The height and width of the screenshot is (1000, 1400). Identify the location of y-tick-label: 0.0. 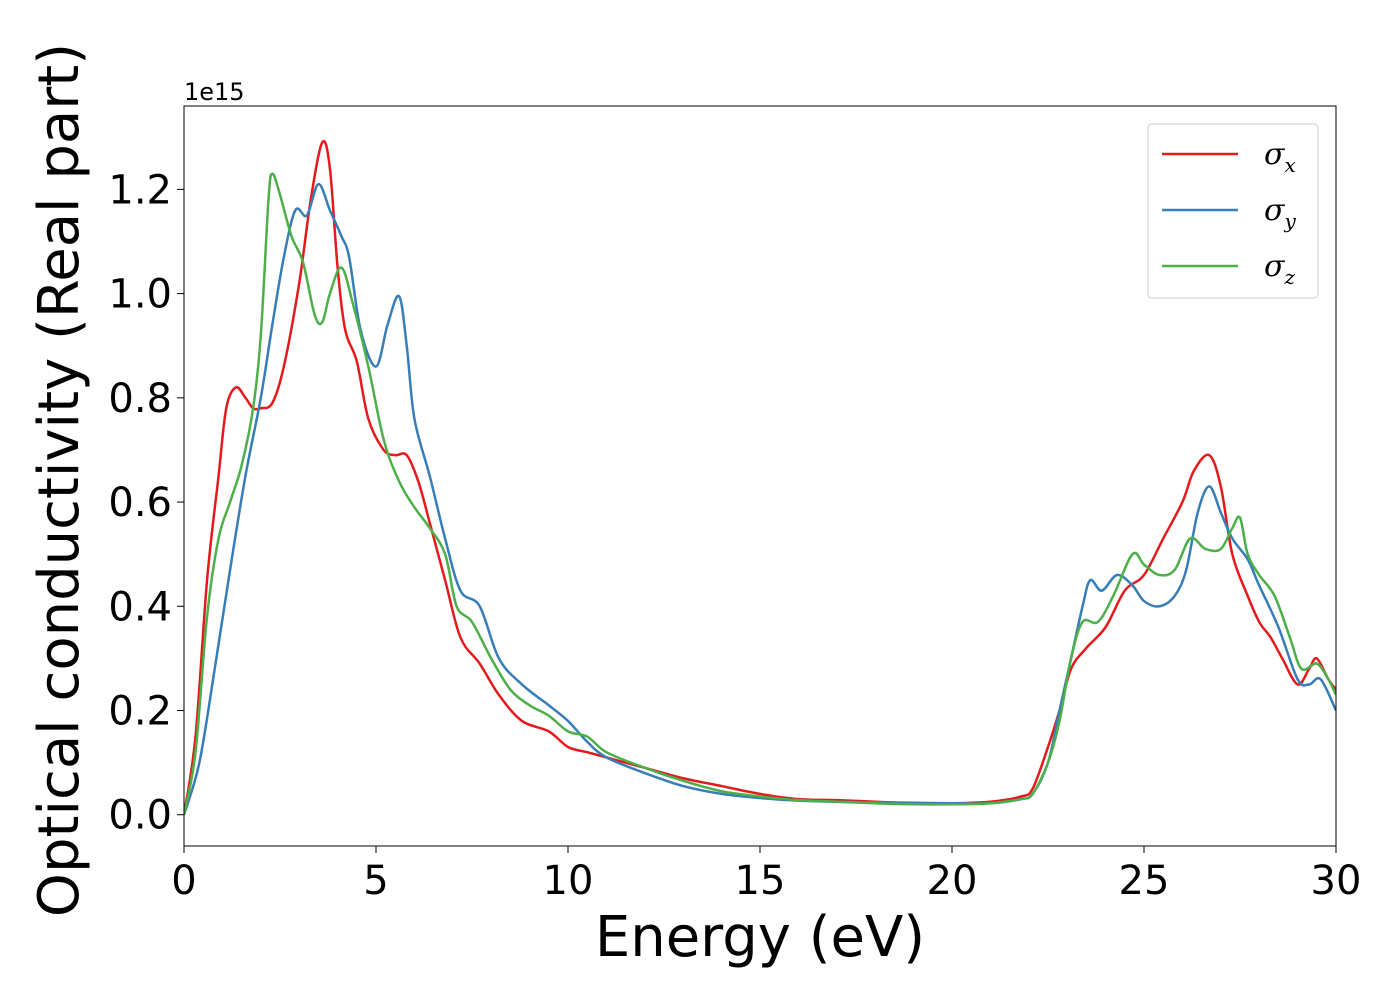
(140, 816).